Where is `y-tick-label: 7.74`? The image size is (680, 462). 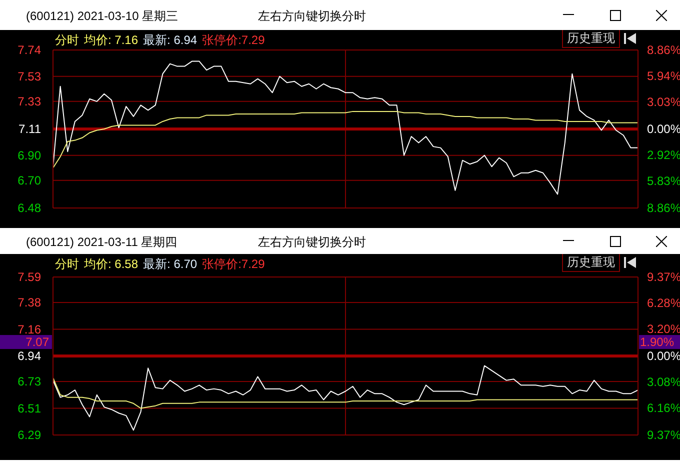 y-tick-label: 7.74 is located at coordinates (30, 50).